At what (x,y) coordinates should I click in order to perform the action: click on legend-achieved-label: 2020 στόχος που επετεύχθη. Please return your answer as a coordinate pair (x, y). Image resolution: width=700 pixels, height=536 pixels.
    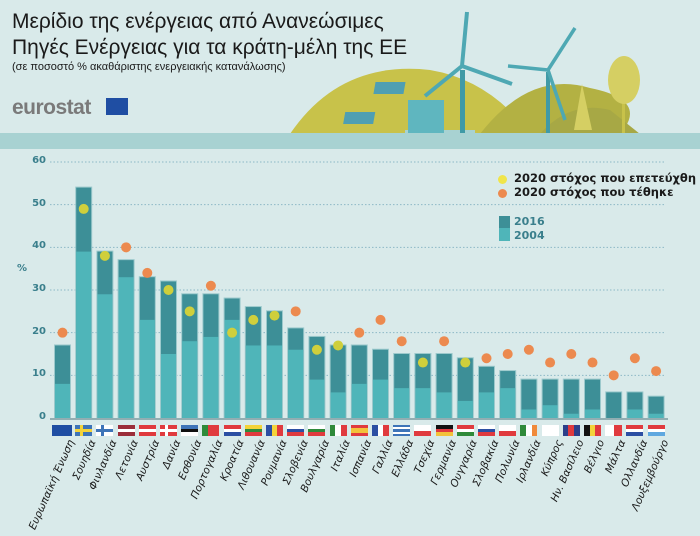
    Looking at the image, I should click on (605, 178).